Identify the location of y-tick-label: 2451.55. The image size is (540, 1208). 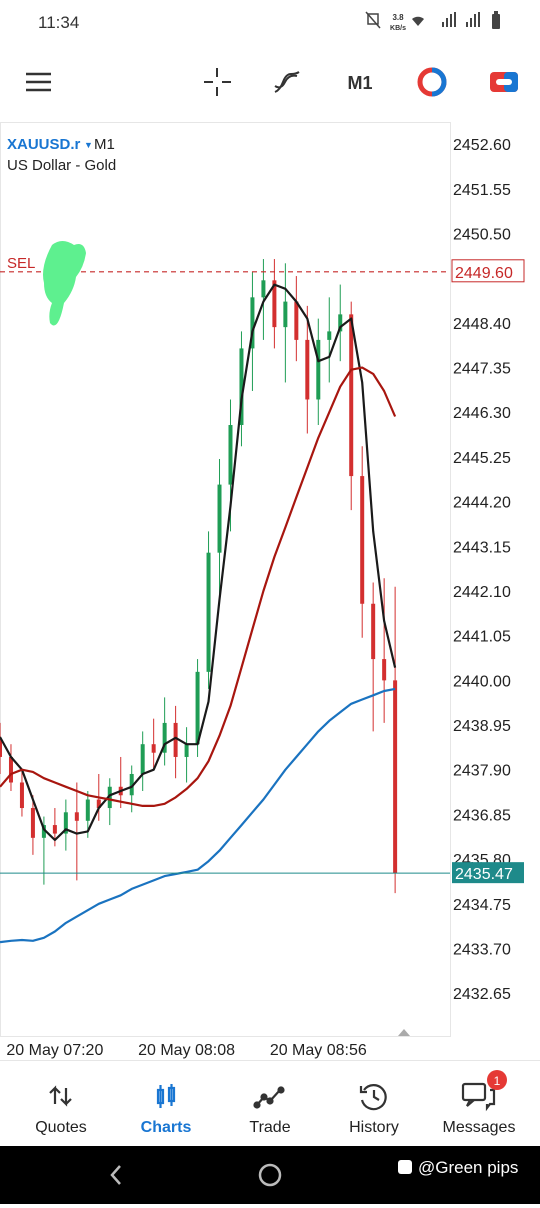
(482, 190).